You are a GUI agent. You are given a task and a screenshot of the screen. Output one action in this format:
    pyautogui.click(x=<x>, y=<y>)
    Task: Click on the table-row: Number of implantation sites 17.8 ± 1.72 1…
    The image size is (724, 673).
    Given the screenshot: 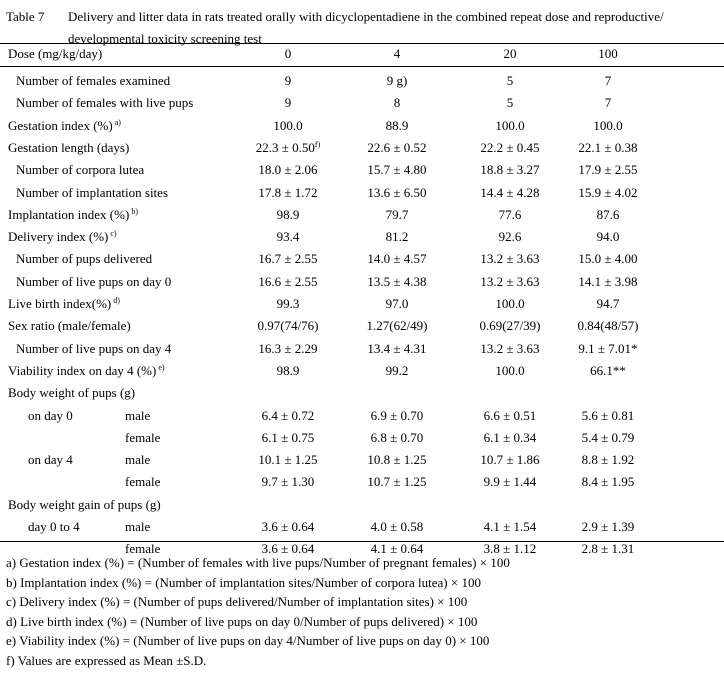 What is the action you would take?
    pyautogui.click(x=362, y=193)
    